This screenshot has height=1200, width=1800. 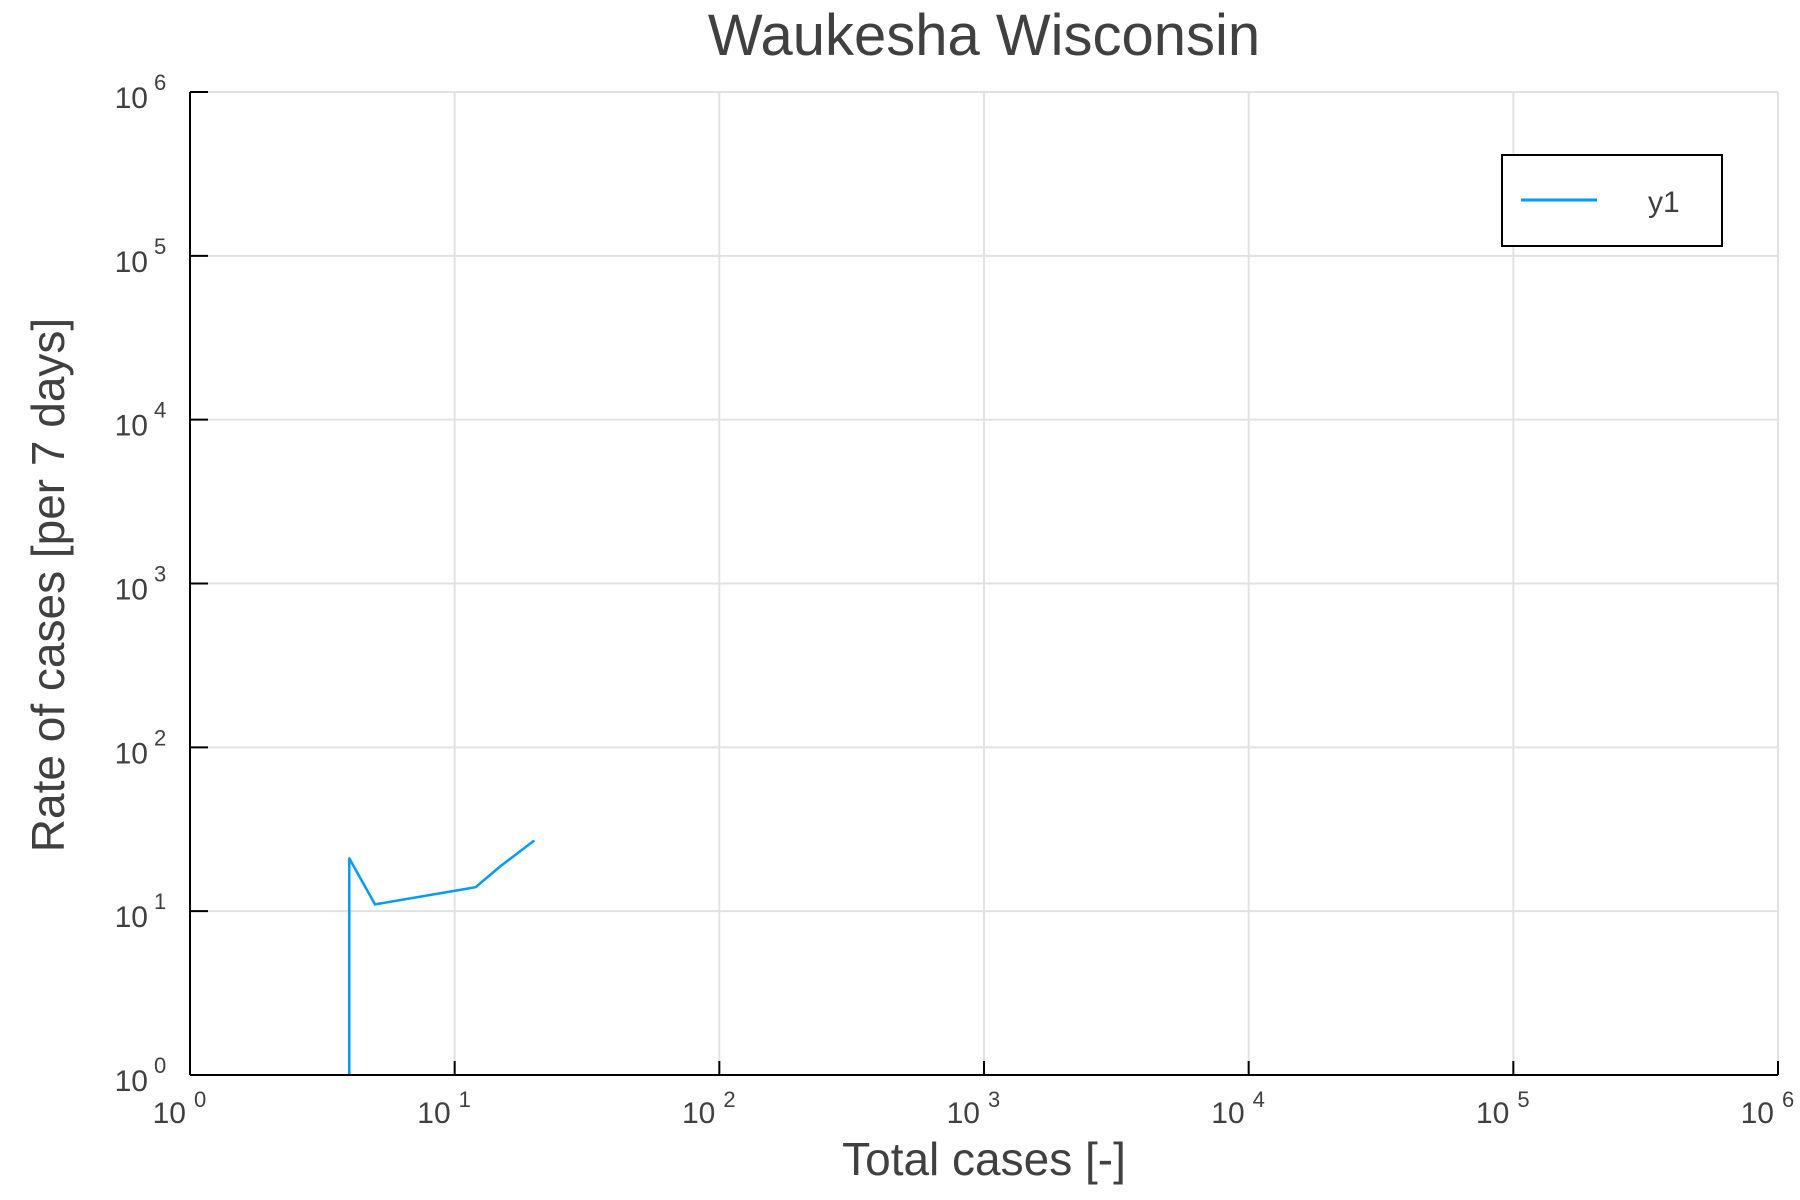 What do you see at coordinates (1612, 200) in the screenshot?
I see `legend: y1` at bounding box center [1612, 200].